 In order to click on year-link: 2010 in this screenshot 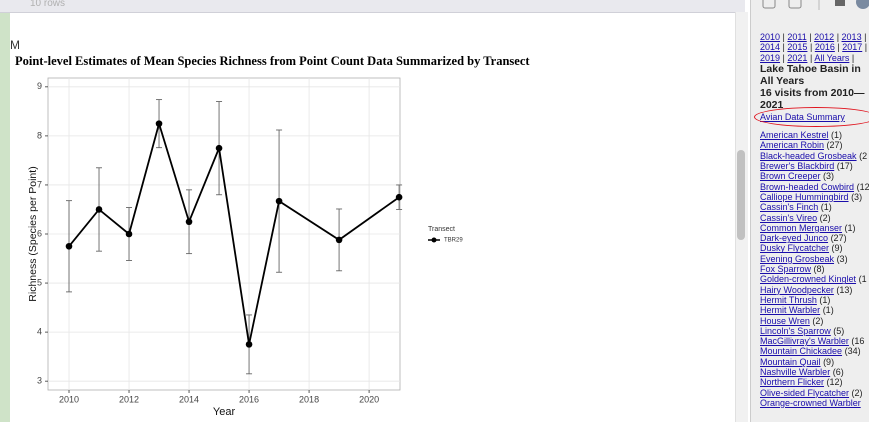, I will do `click(770, 37)`.